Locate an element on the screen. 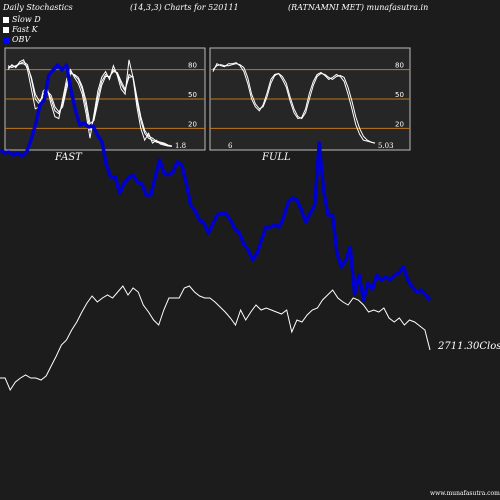  legend-label-obv: OBV is located at coordinates (21, 39).